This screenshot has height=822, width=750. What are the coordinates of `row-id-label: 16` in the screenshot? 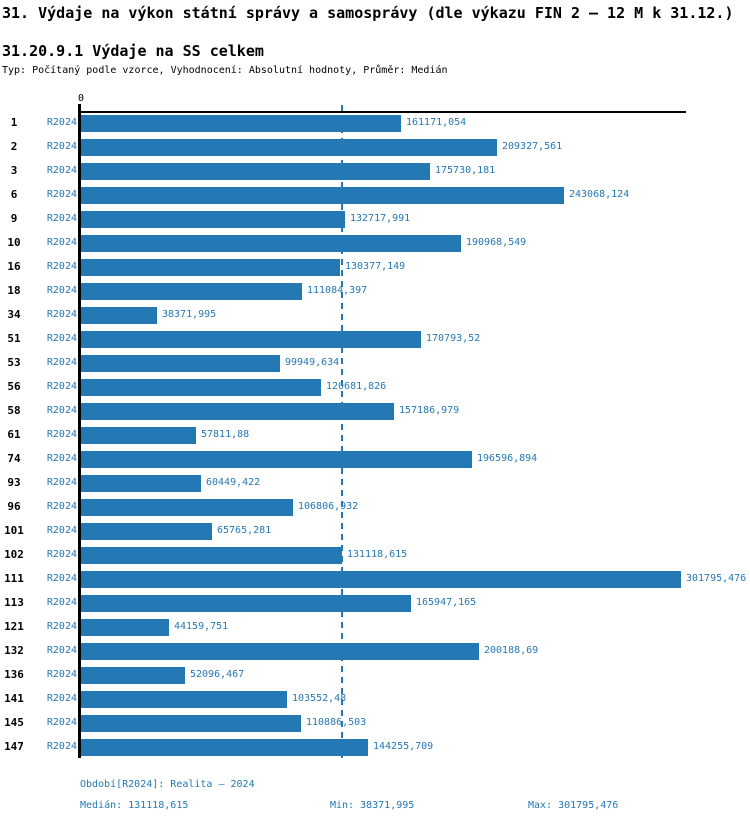 It's located at (14, 266).